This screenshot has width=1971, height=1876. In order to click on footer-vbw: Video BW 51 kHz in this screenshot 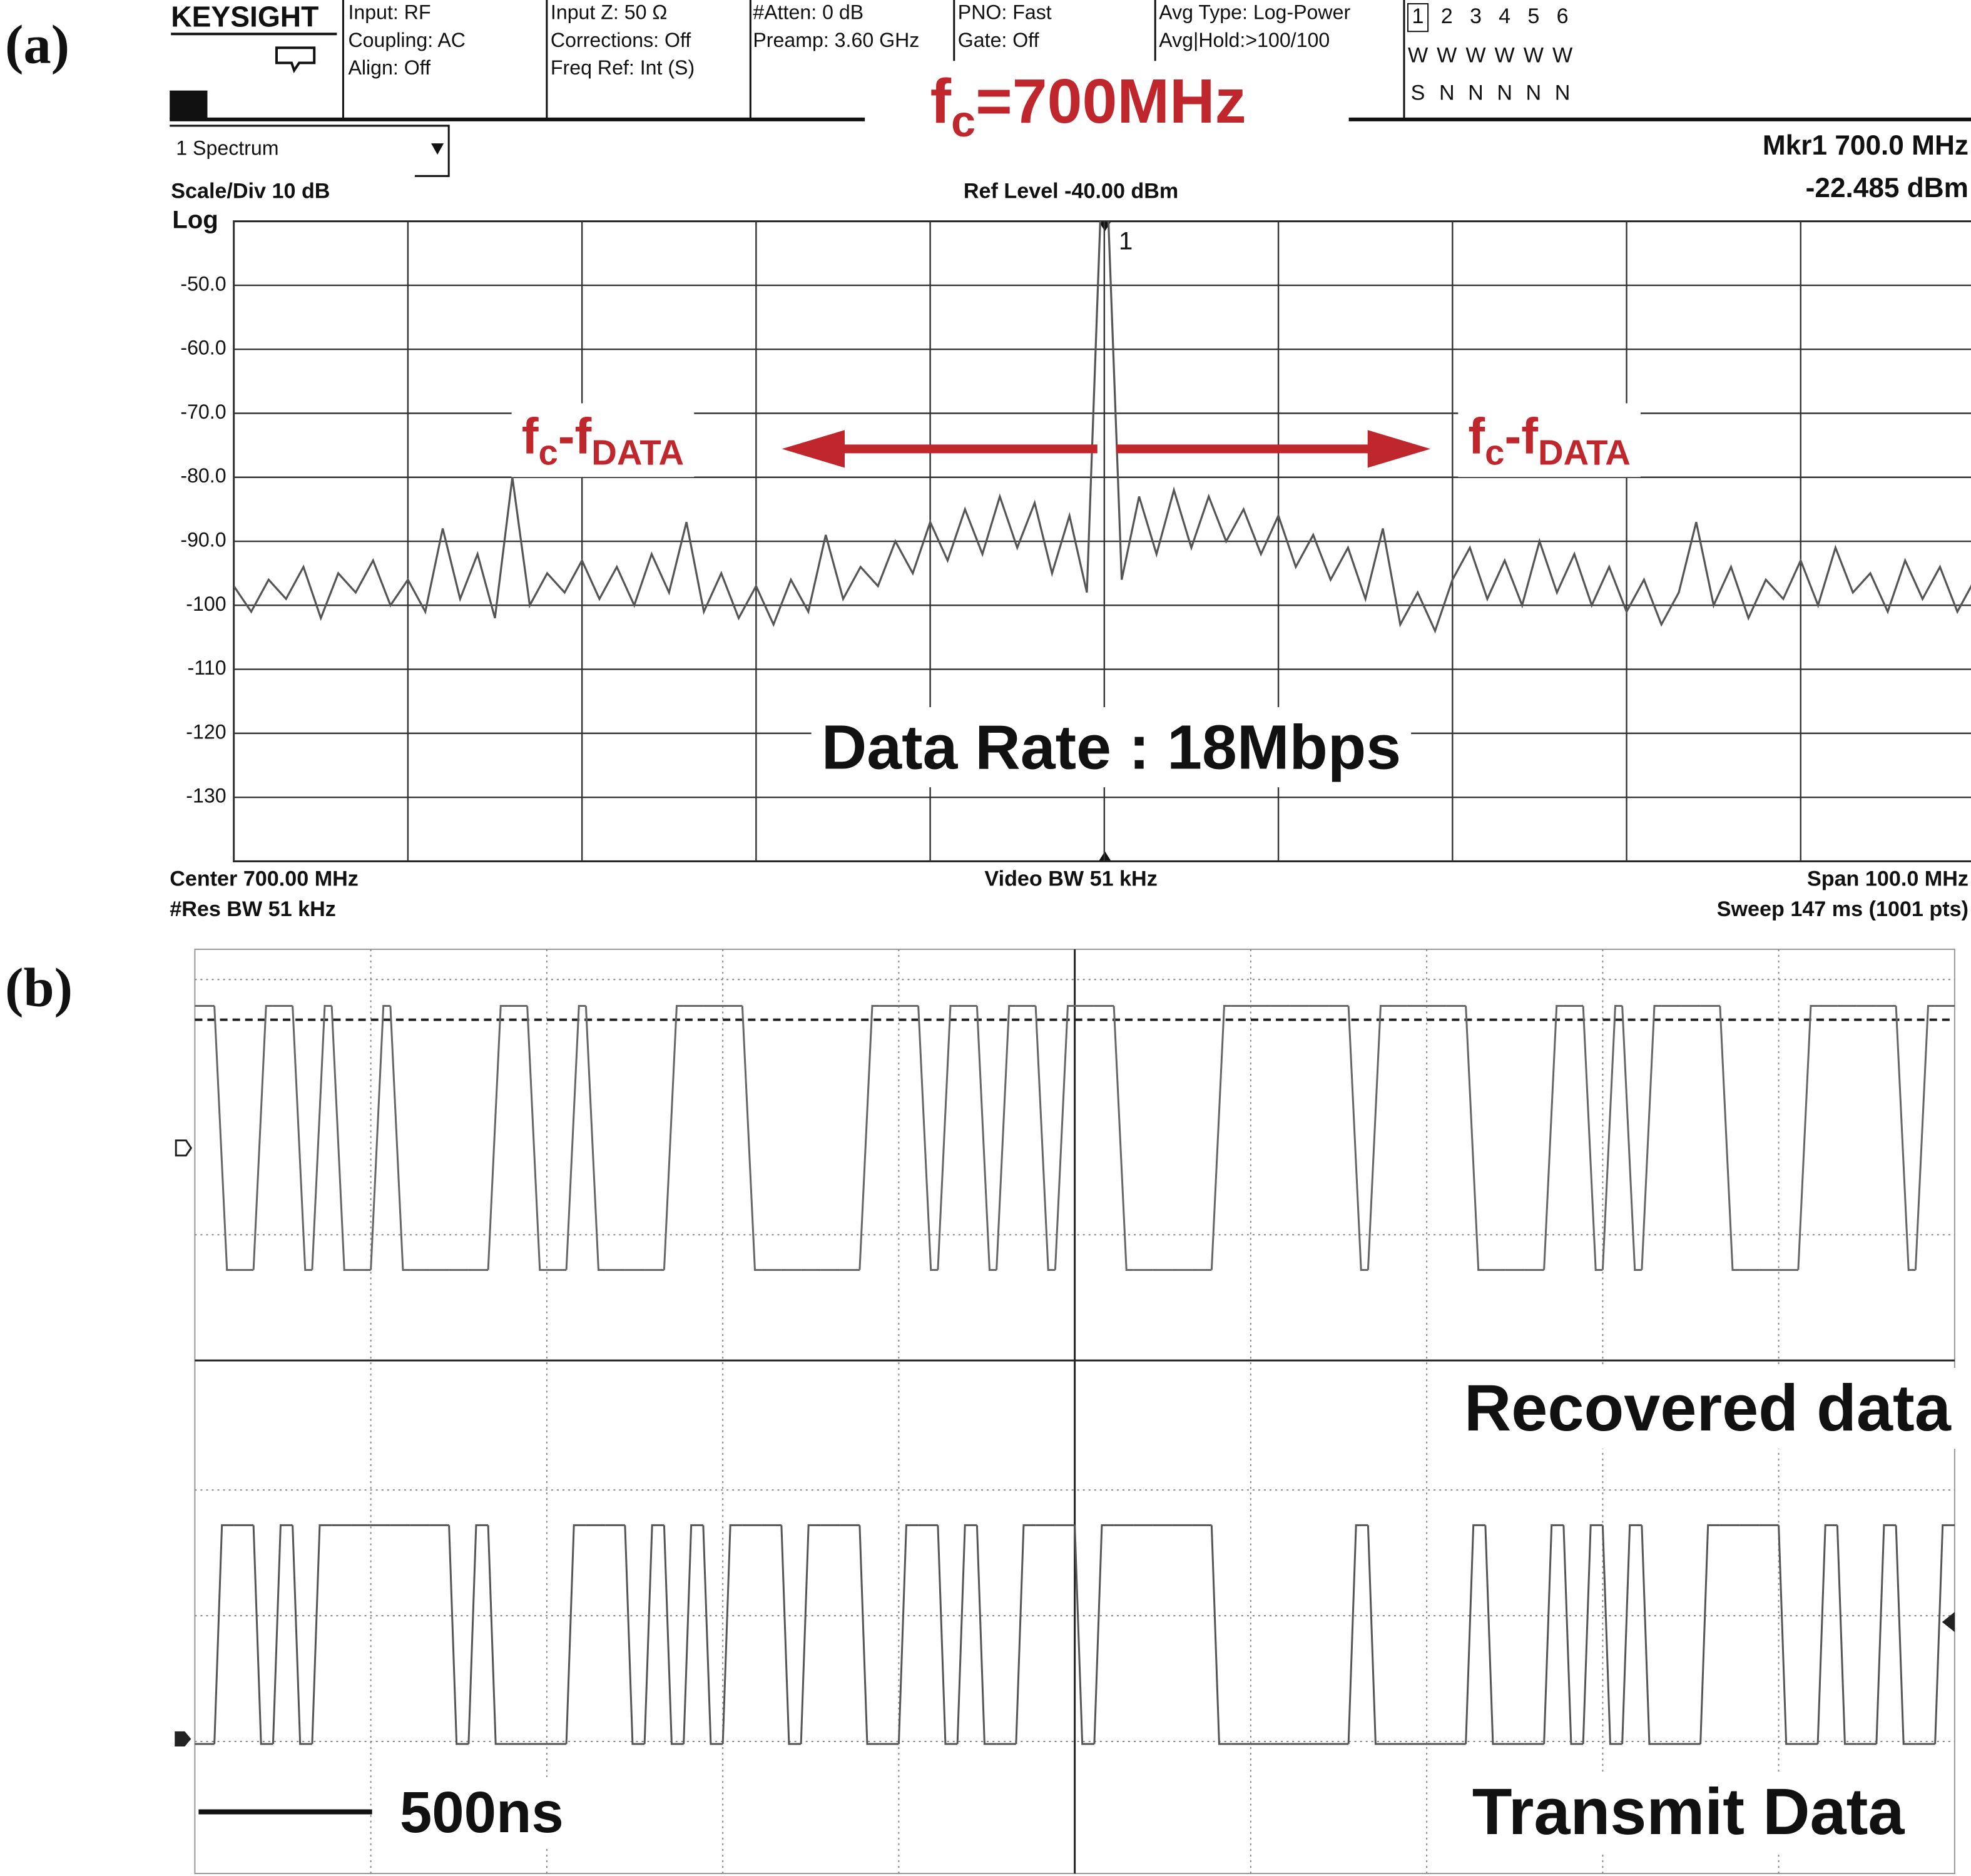, I will do `click(1070, 879)`.